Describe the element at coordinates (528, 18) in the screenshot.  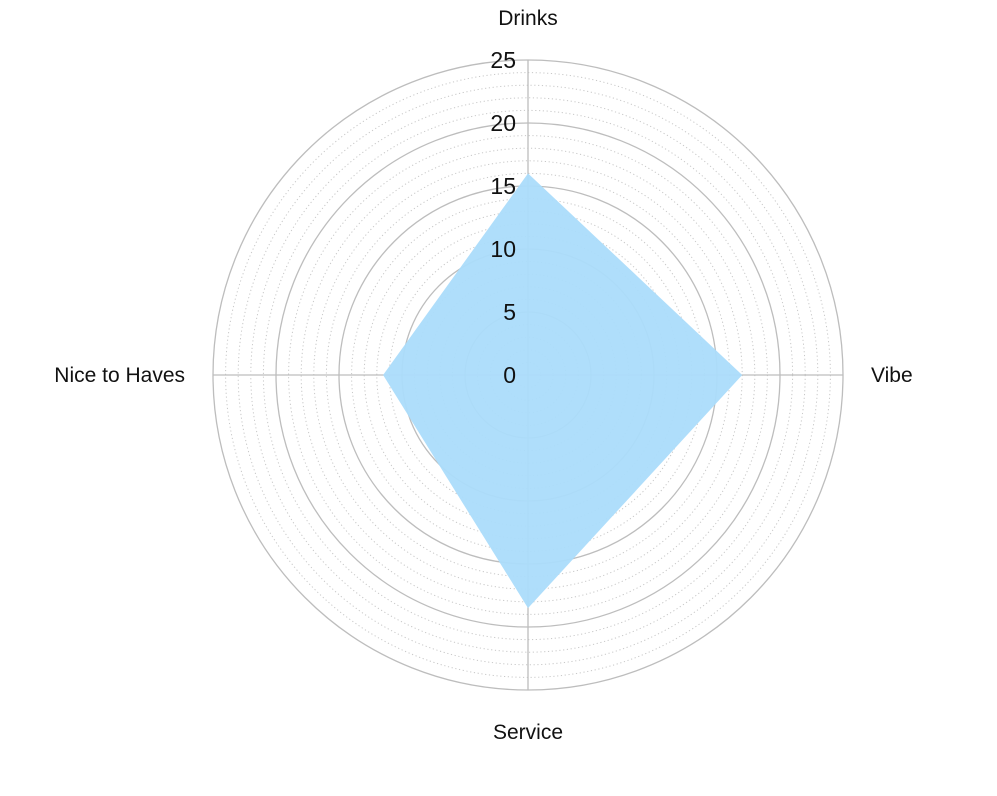
I see `axis-label-drinks: Drinks` at that location.